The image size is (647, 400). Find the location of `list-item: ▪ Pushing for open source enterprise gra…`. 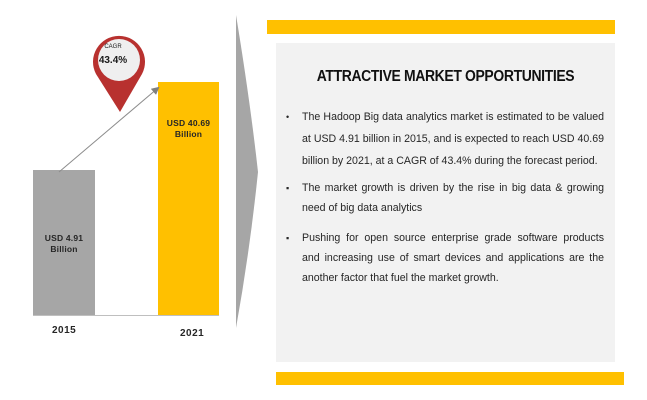

list-item: ▪ Pushing for open source enterprise gra… is located at coordinates (444, 258).